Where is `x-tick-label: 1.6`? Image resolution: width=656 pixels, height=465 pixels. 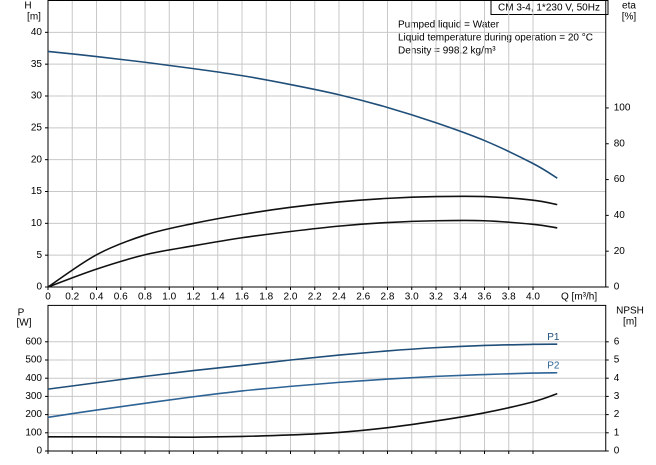 x-tick-label: 1.6 is located at coordinates (242, 297).